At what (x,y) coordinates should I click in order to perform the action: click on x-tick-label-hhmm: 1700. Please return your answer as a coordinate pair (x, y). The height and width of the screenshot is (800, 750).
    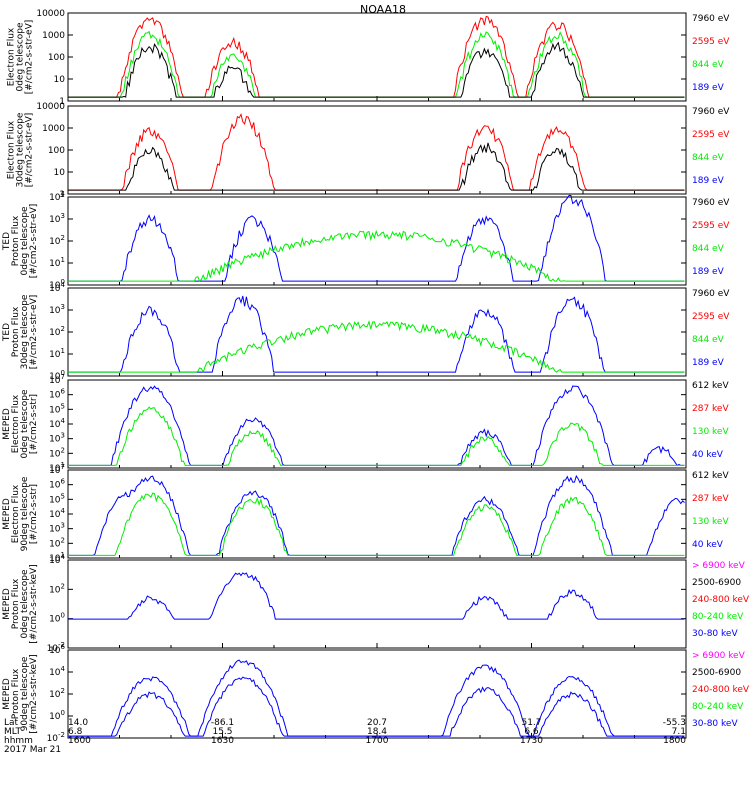
    Looking at the image, I should click on (377, 741).